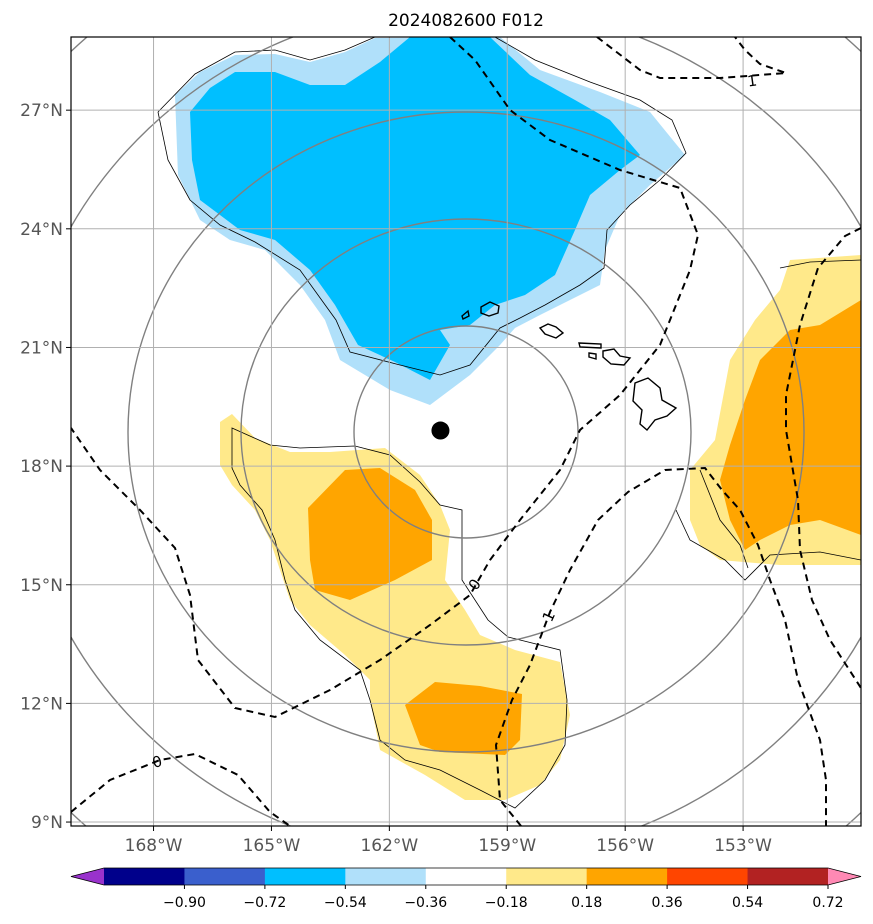  I want to click on y-tick-label: 24°N, so click(41, 230).